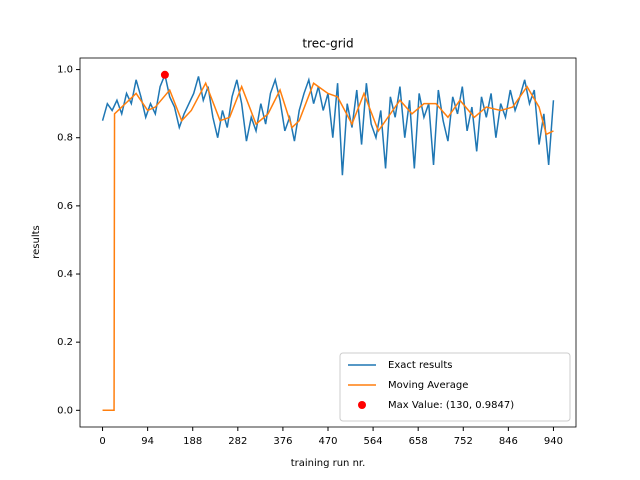 The height and width of the screenshot is (480, 640). I want to click on x-tick-label: 658, so click(418, 441).